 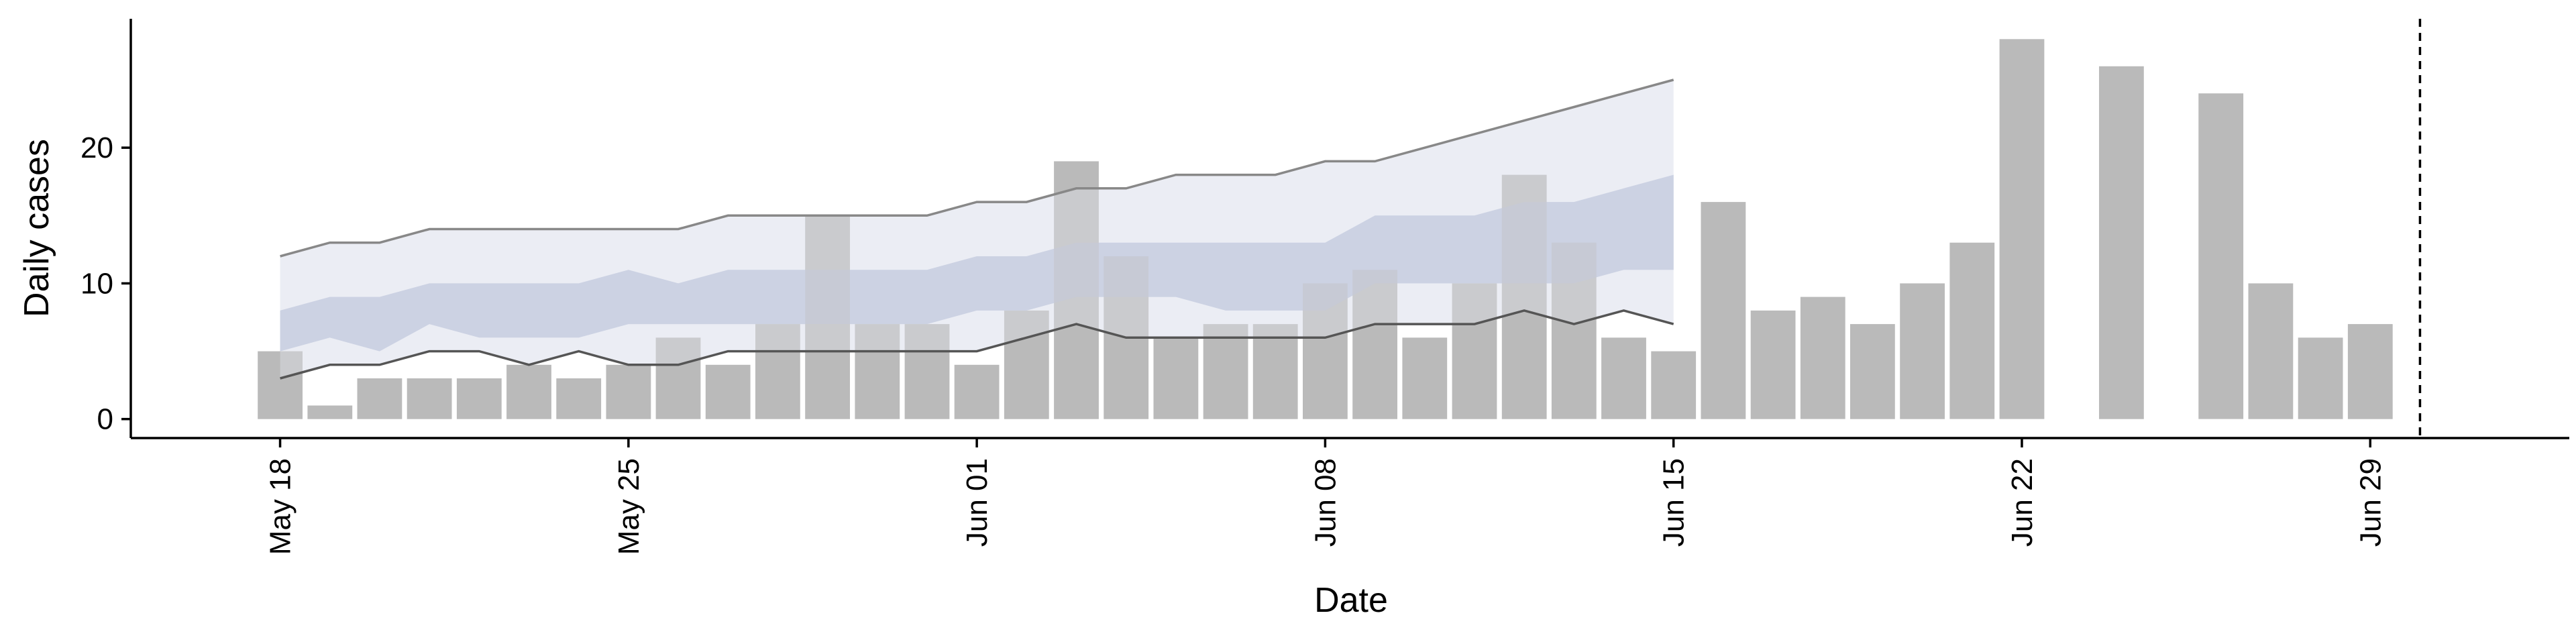 What do you see at coordinates (105, 419) in the screenshot?
I see `y-tick-label: 0` at bounding box center [105, 419].